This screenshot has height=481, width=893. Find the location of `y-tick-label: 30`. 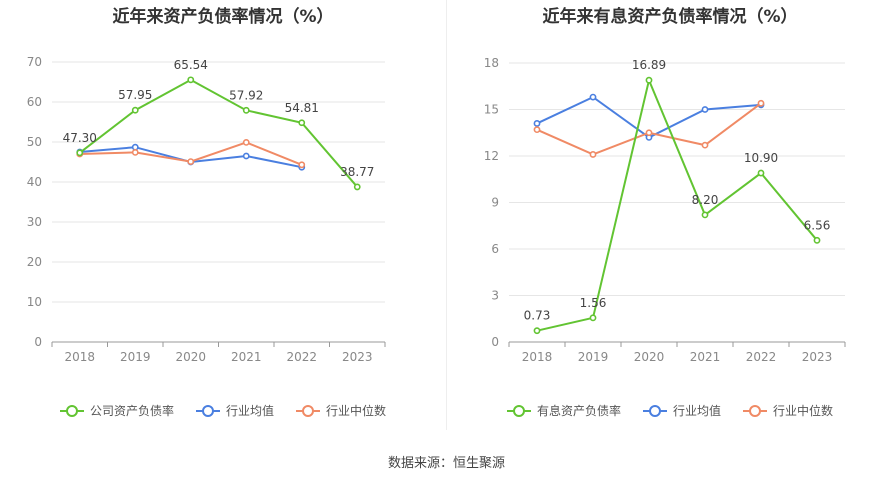

y-tick-label: 30 is located at coordinates (34, 222).